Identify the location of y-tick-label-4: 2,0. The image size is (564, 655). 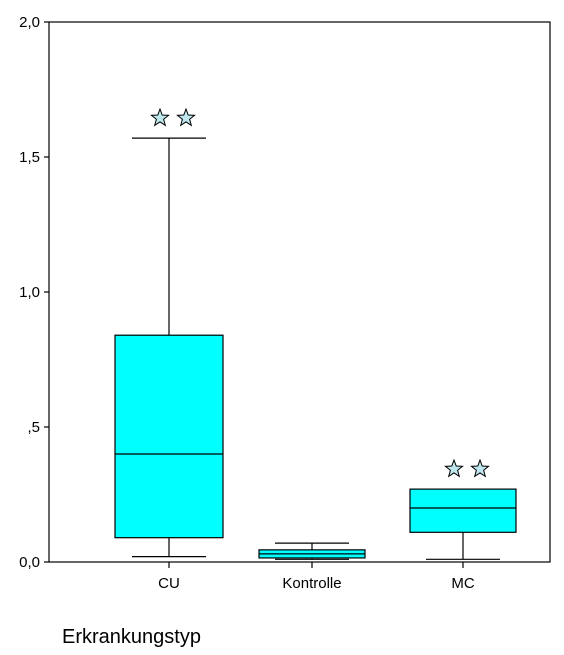
(29, 22).